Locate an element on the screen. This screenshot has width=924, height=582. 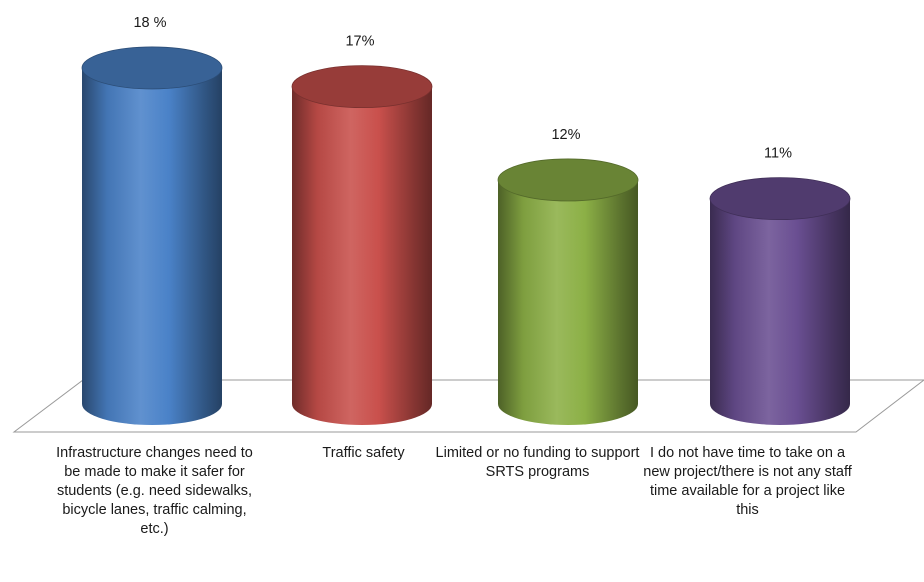
data-label-1: 18 % is located at coordinates (149, 23).